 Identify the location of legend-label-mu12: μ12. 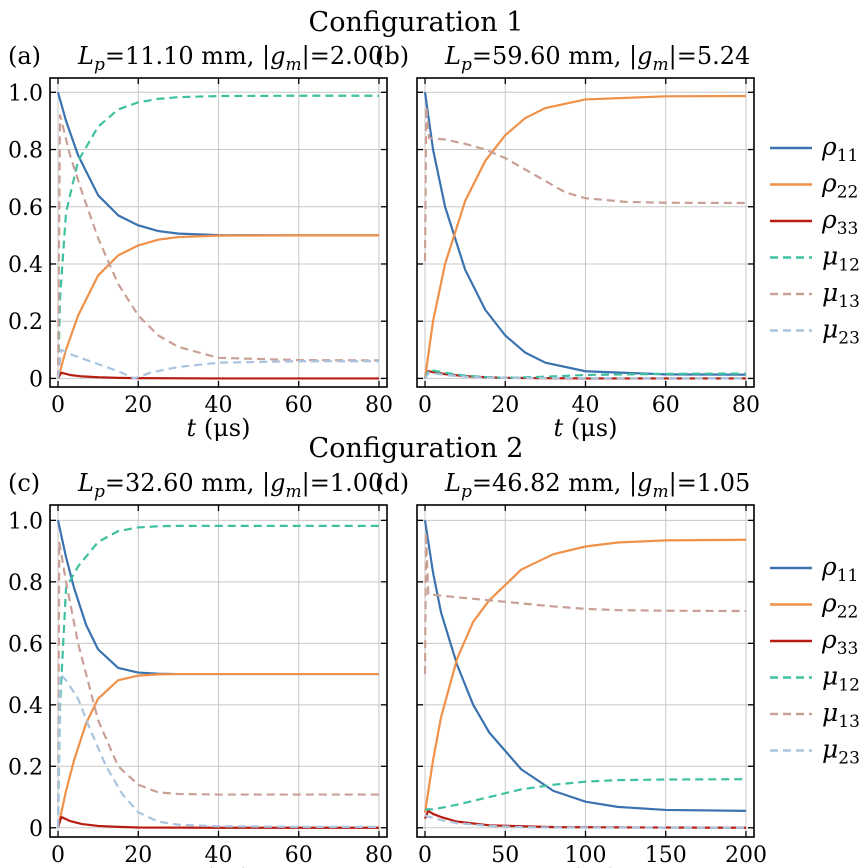
(841, 259).